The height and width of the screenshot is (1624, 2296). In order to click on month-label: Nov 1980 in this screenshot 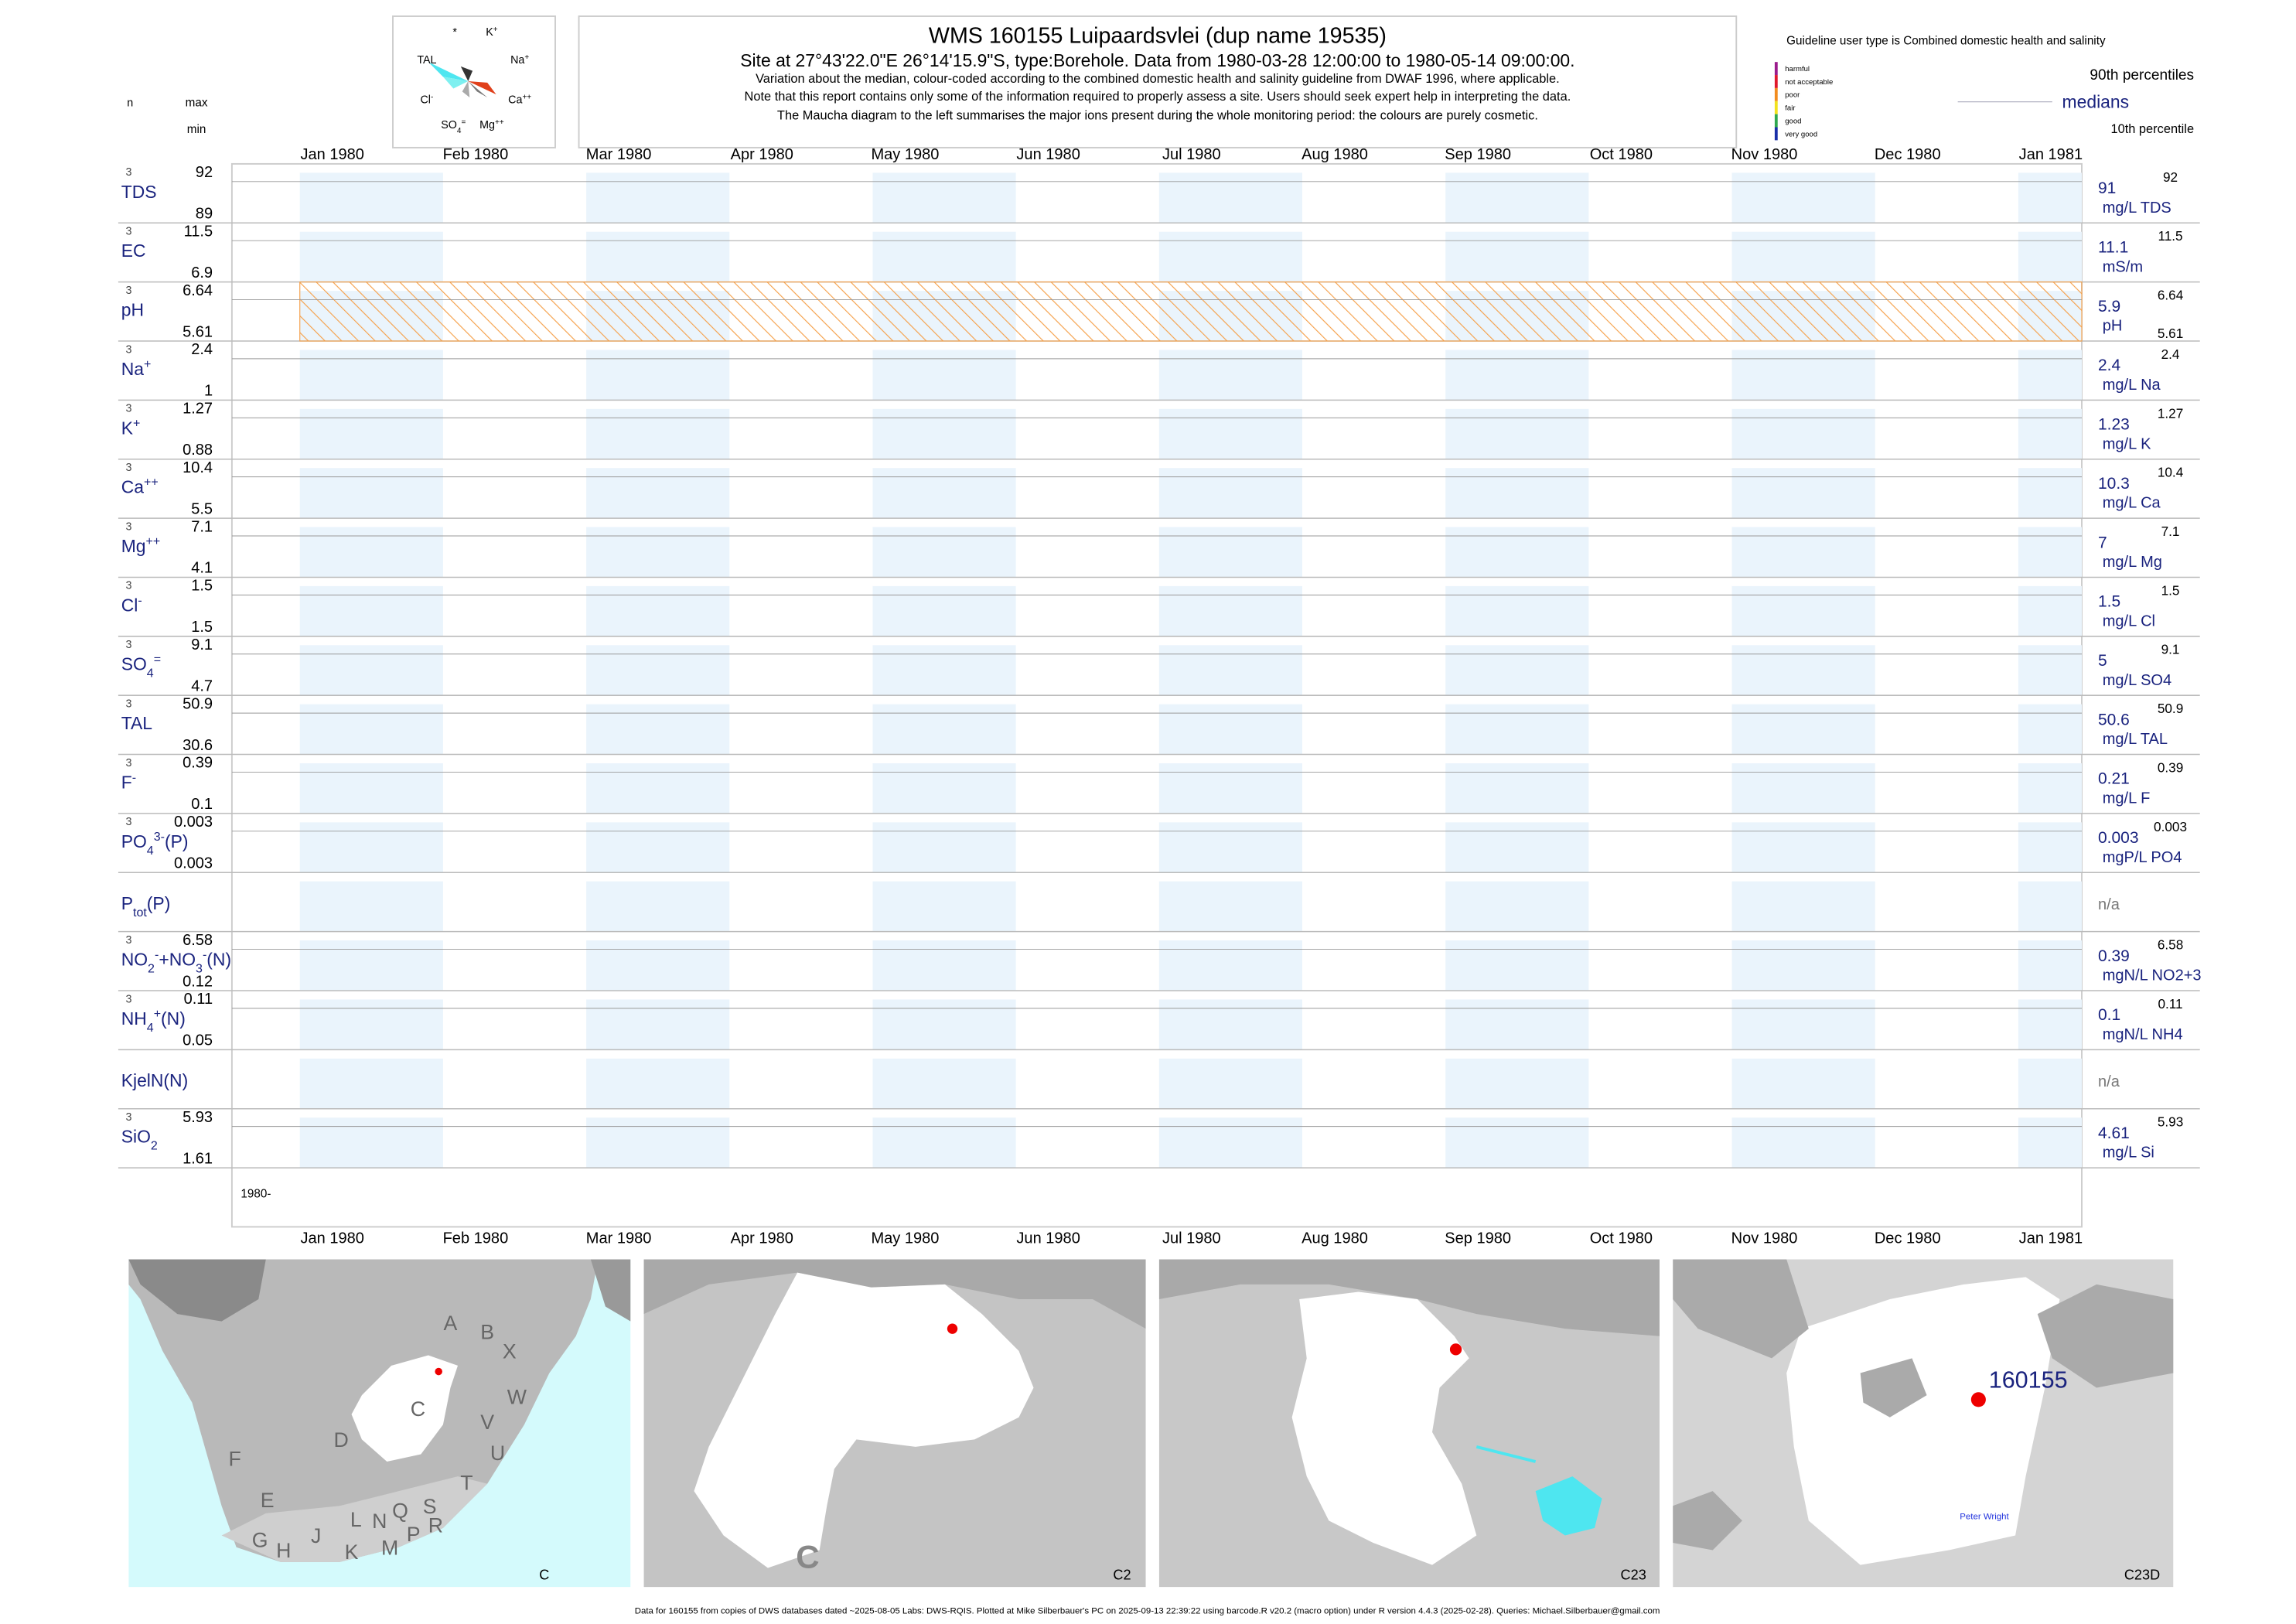, I will do `click(1764, 154)`.